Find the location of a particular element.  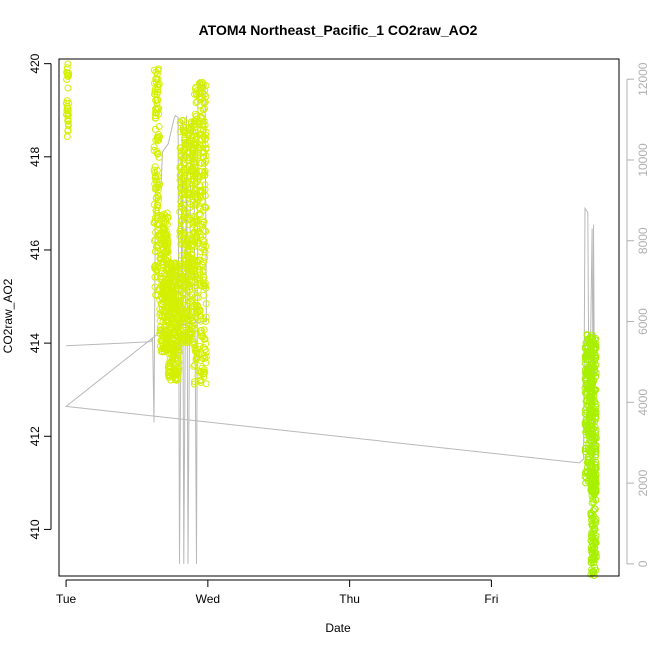

y2-tick-label-5: 10000 is located at coordinates (643, 160).